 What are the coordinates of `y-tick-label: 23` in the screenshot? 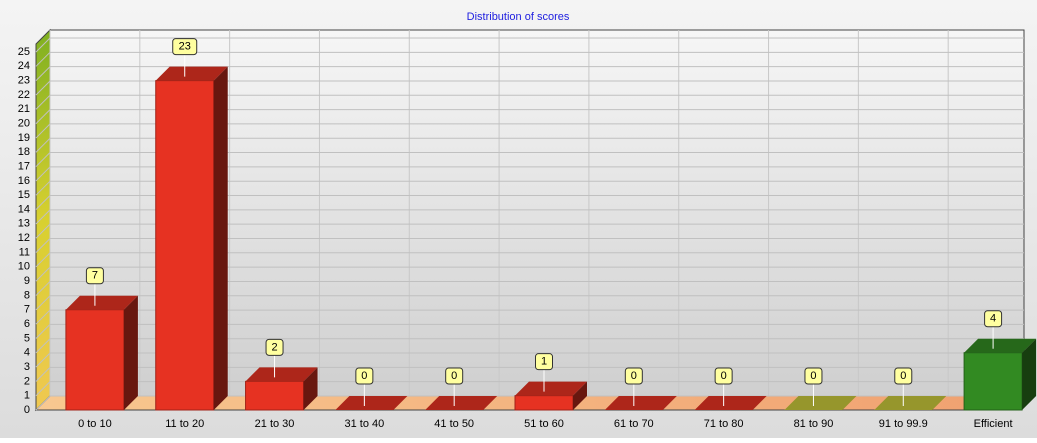 It's located at (24, 81).